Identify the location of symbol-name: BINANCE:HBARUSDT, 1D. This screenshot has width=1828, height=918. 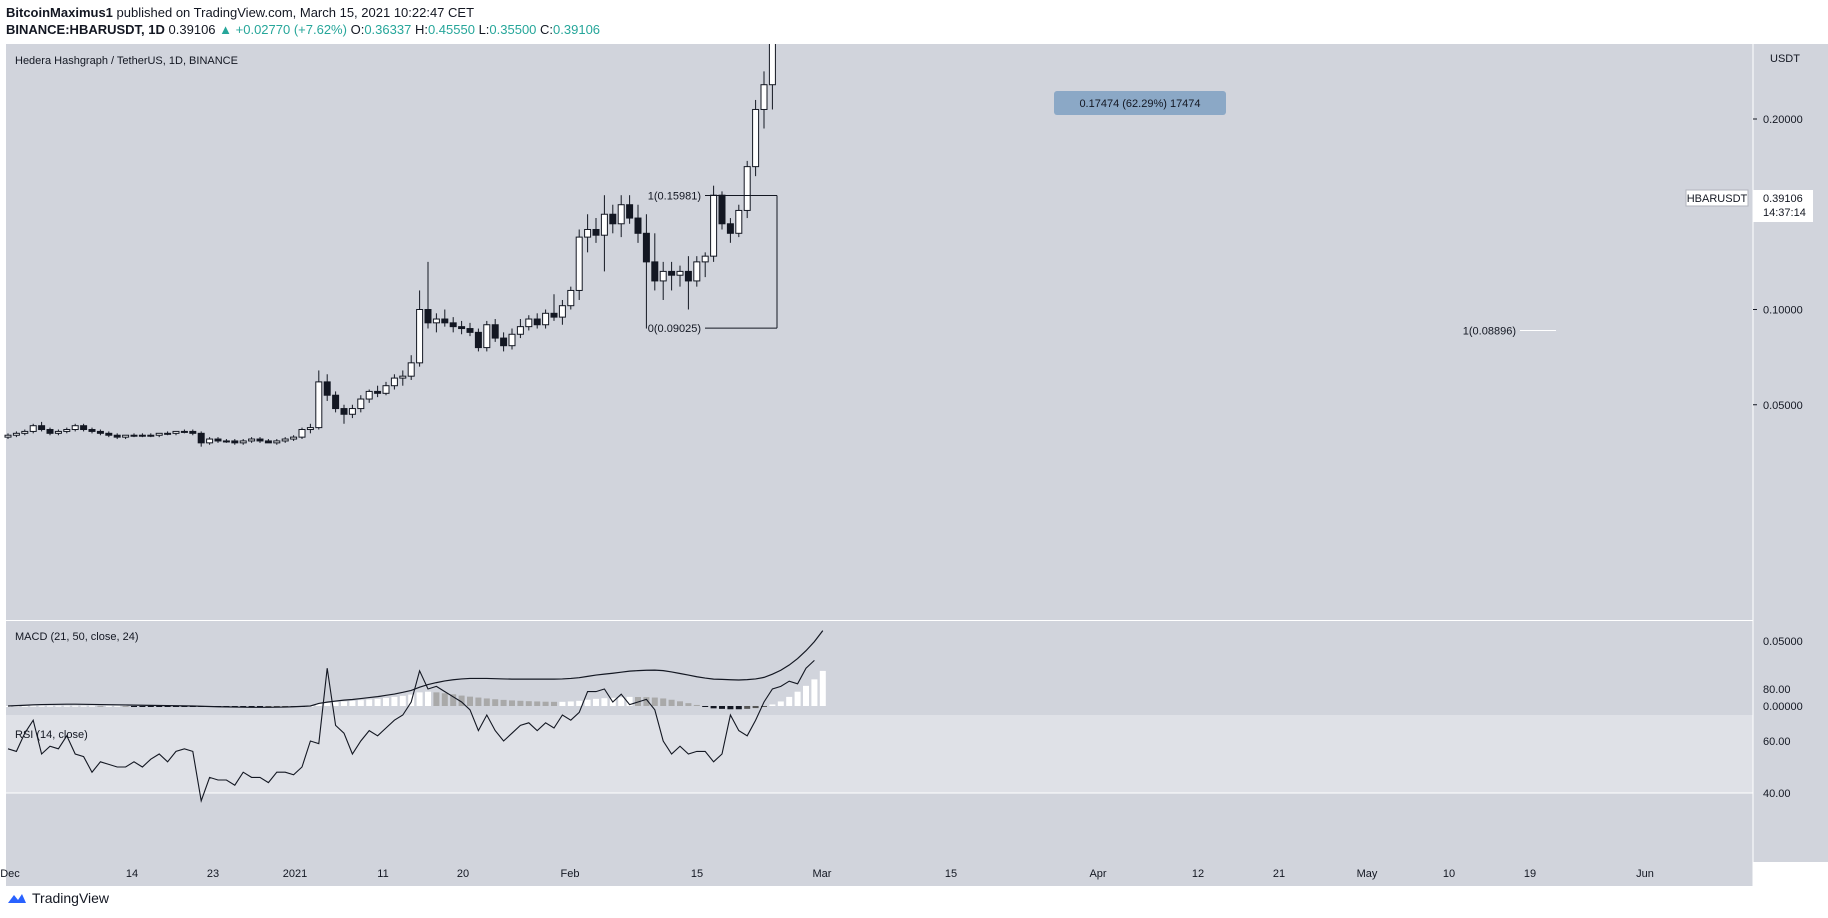
(85, 29).